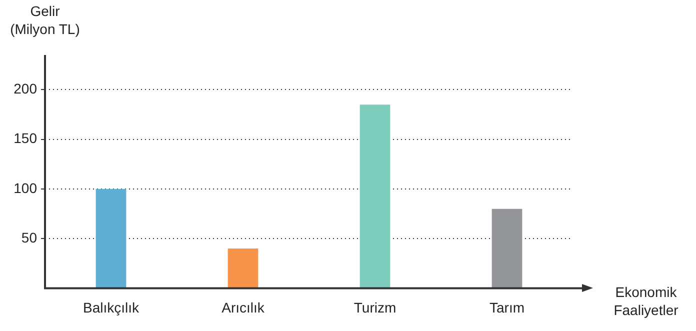 The image size is (696, 331). What do you see at coordinates (26, 188) in the screenshot?
I see `y-tick-label: 100` at bounding box center [26, 188].